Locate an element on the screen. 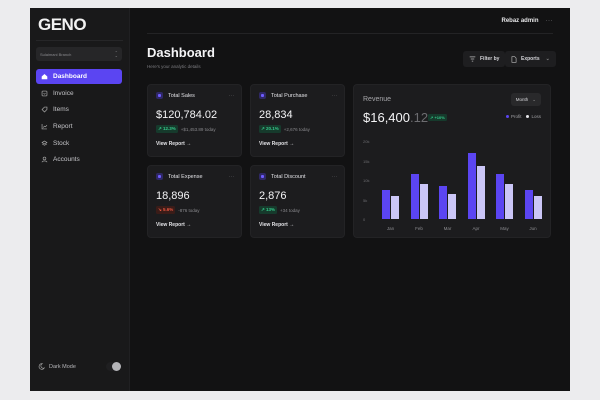  exports-button-label: Exports is located at coordinates (530, 59).